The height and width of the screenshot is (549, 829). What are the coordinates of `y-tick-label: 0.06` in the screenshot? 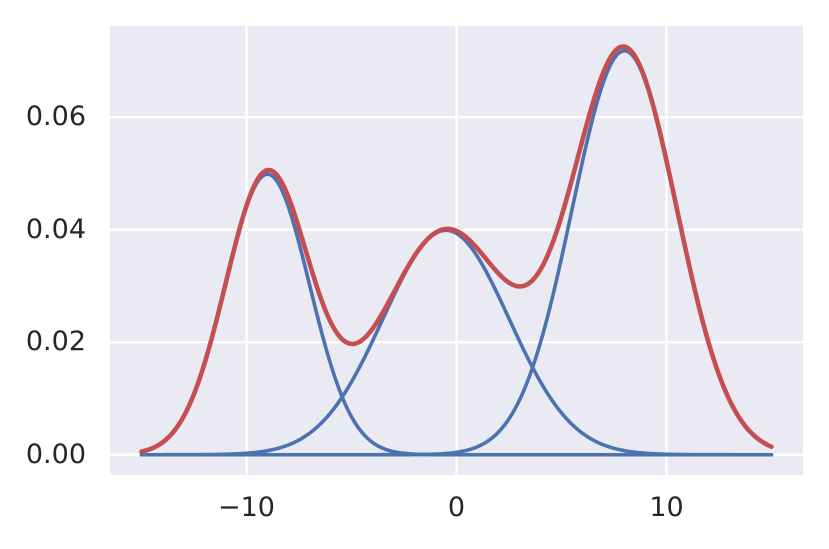 It's located at (55, 117).